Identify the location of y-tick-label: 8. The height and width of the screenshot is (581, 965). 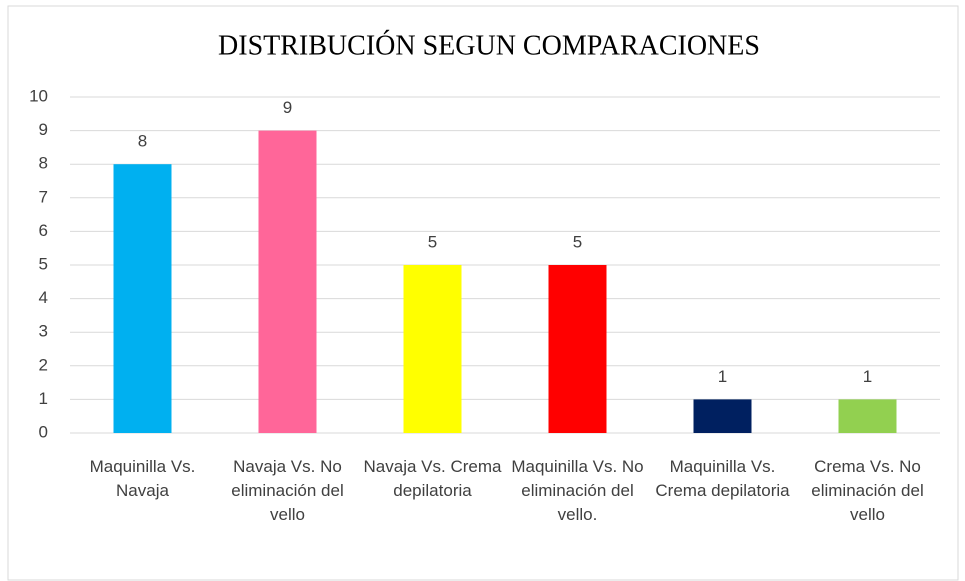
(43, 163).